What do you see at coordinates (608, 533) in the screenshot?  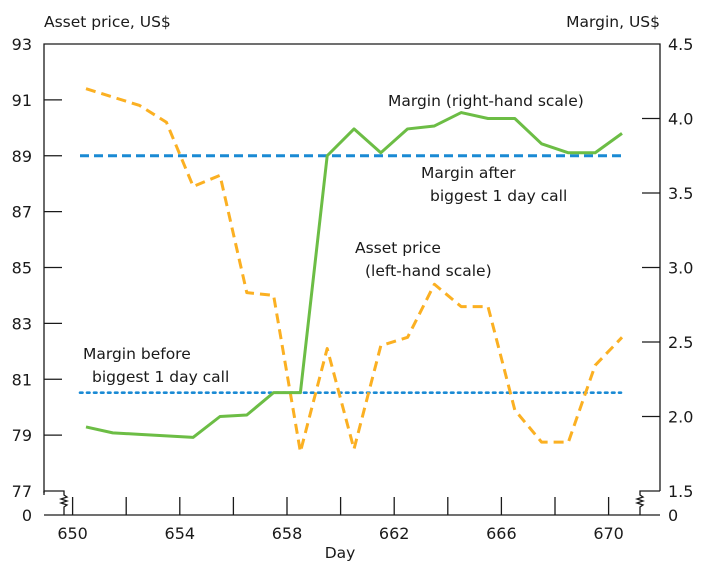 I see `x-tick-label: 670` at bounding box center [608, 533].